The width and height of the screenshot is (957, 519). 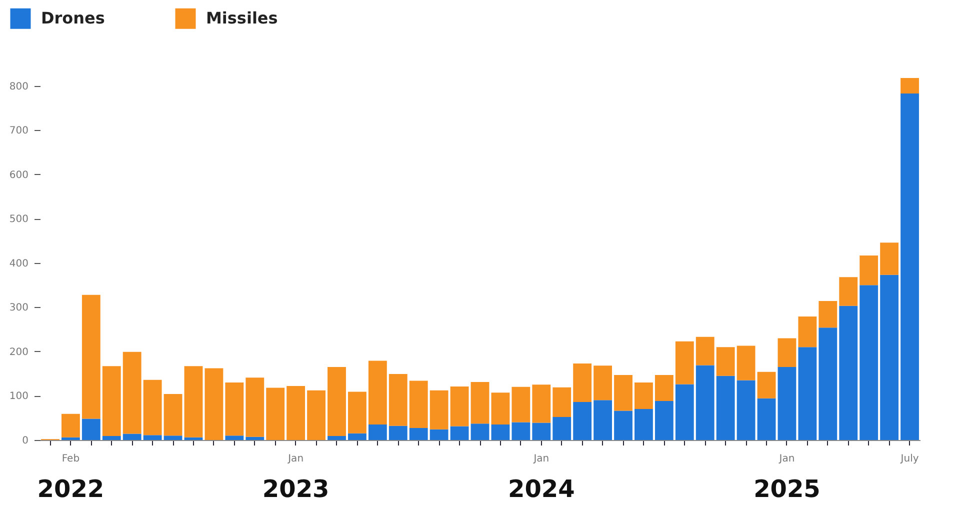 What do you see at coordinates (18, 308) in the screenshot?
I see `y-tick-label: 300` at bounding box center [18, 308].